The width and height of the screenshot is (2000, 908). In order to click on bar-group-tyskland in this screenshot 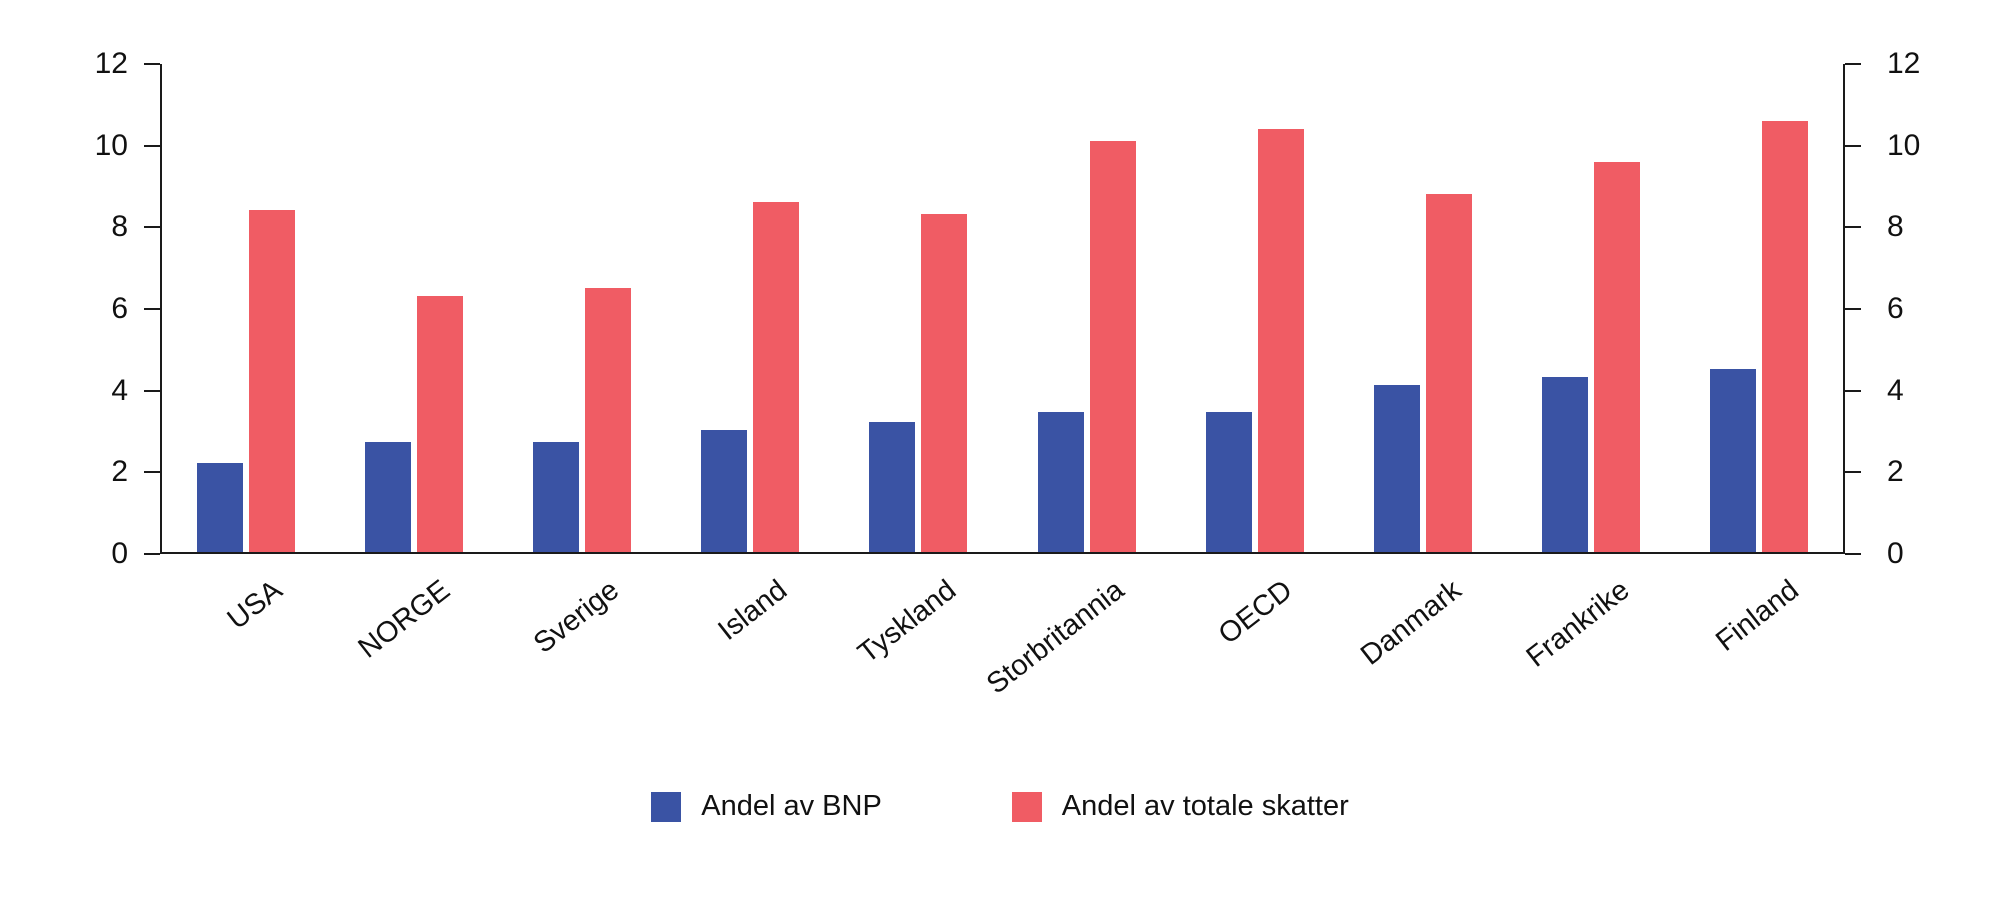, I will do `click(918, 308)`.